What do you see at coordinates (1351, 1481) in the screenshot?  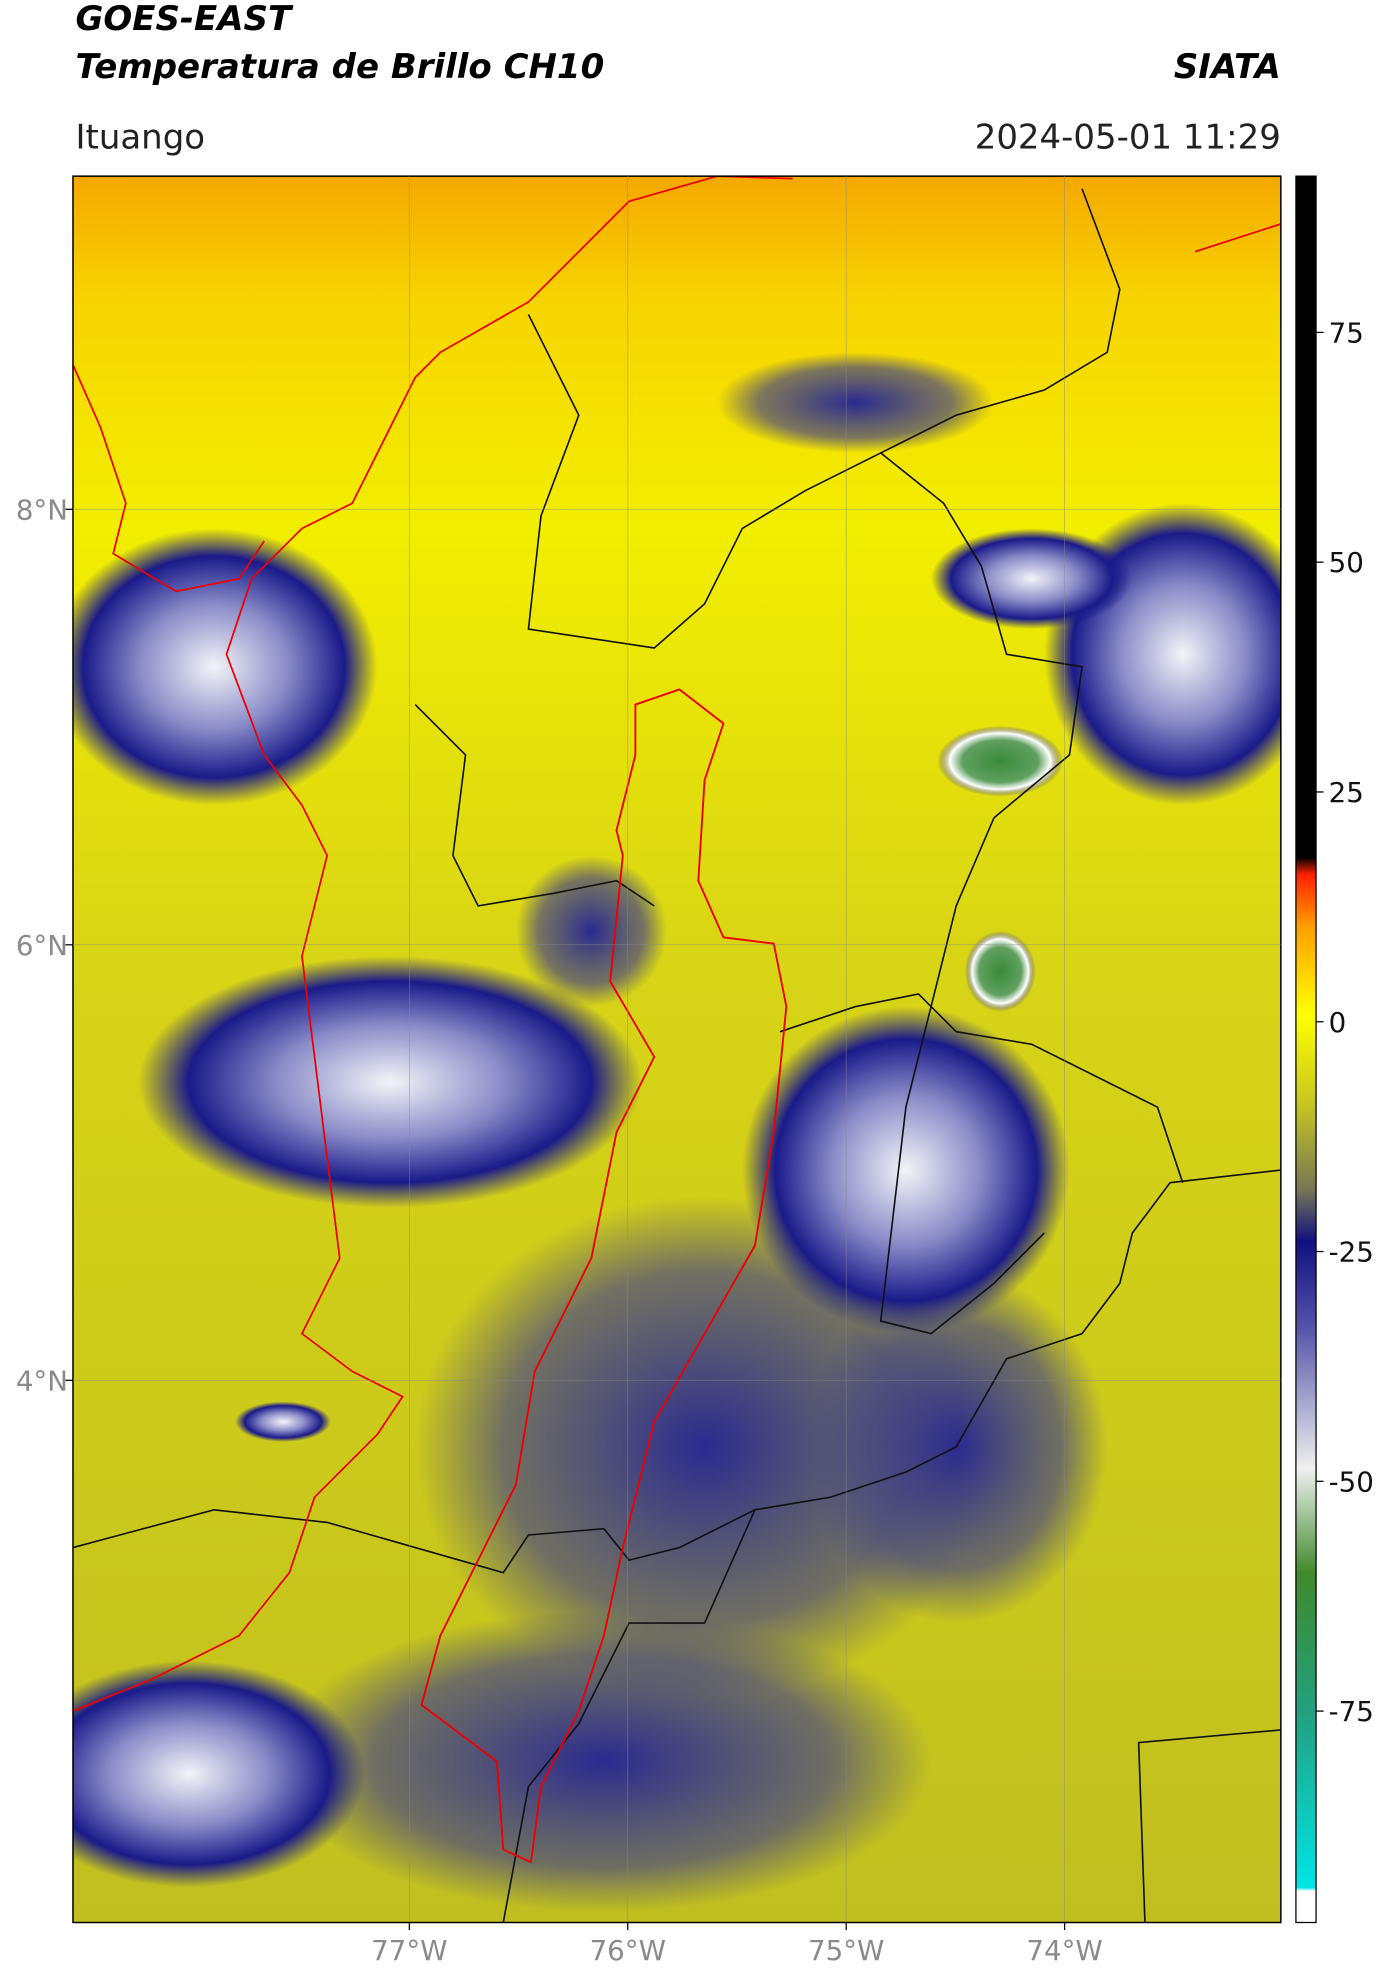 I see `colorbar-tick-label: -50` at bounding box center [1351, 1481].